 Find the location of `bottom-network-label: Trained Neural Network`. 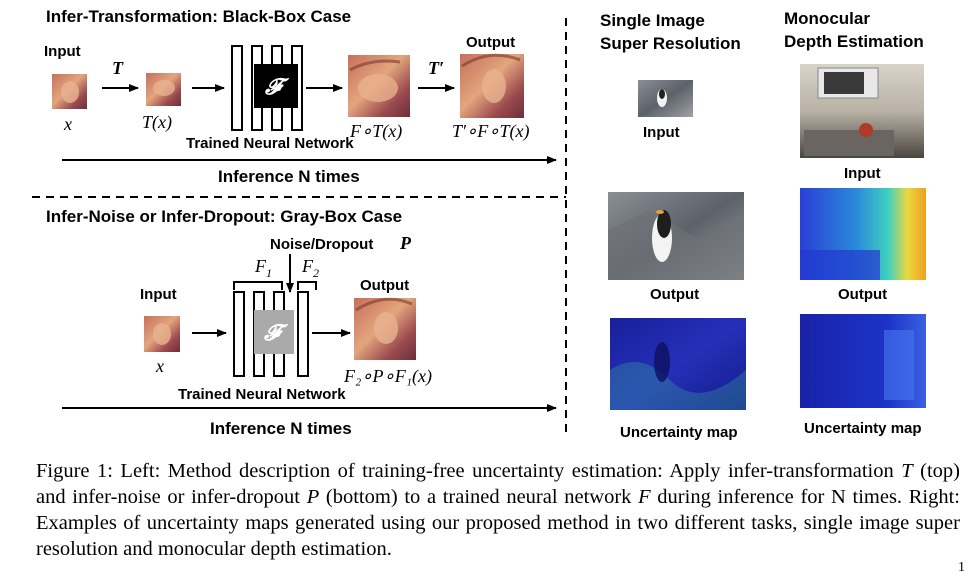

bottom-network-label: Trained Neural Network is located at coordinates (262, 394).